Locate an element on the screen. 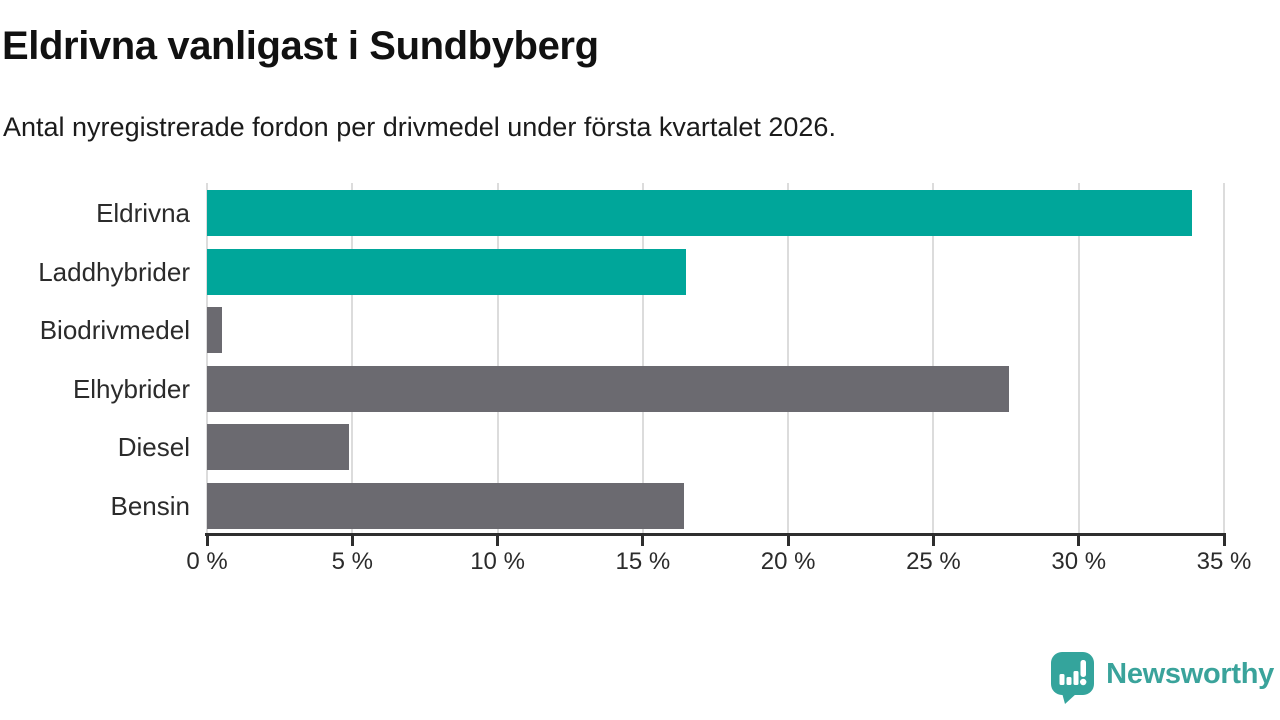 The height and width of the screenshot is (720, 1280). x-axis-tick-label: 25 % is located at coordinates (933, 561).